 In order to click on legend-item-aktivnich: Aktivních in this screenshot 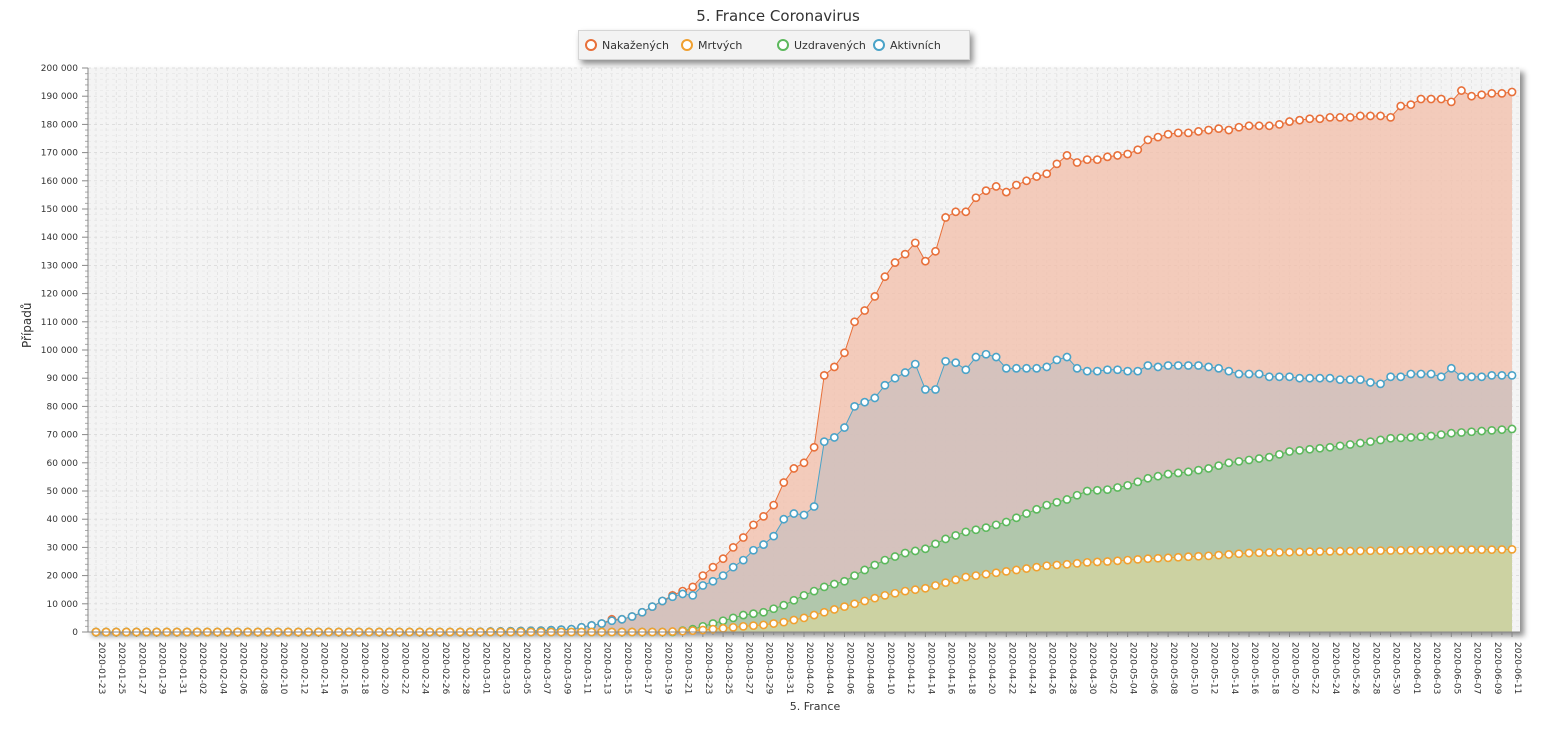, I will do `click(907, 45)`.